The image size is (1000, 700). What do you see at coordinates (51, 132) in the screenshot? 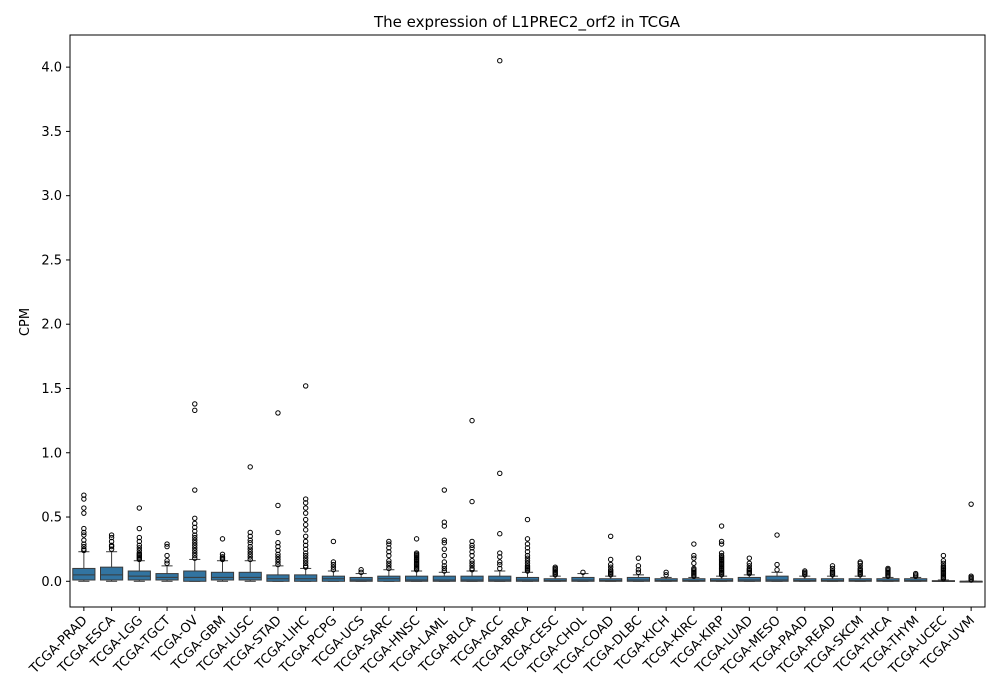
I see `y-tick-label: 3.5` at bounding box center [51, 132].